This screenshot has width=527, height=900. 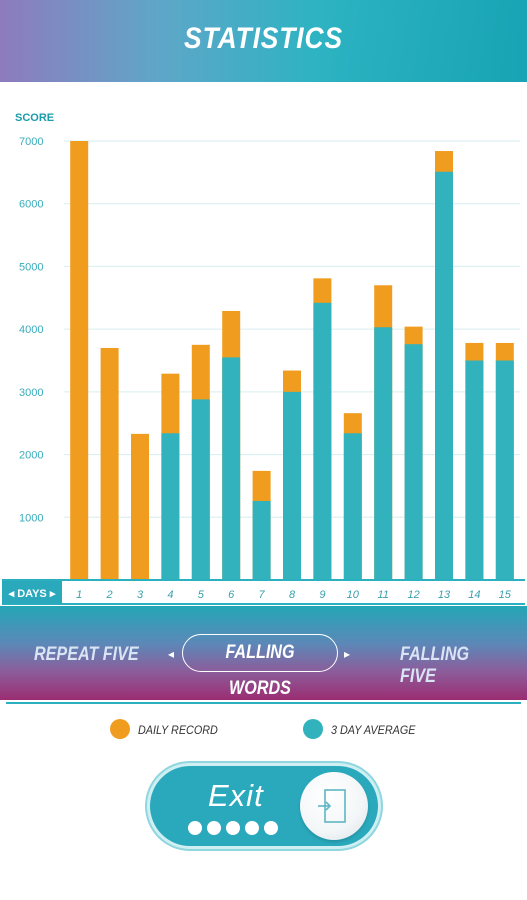 I want to click on x-tick-label: 3, so click(x=140, y=595).